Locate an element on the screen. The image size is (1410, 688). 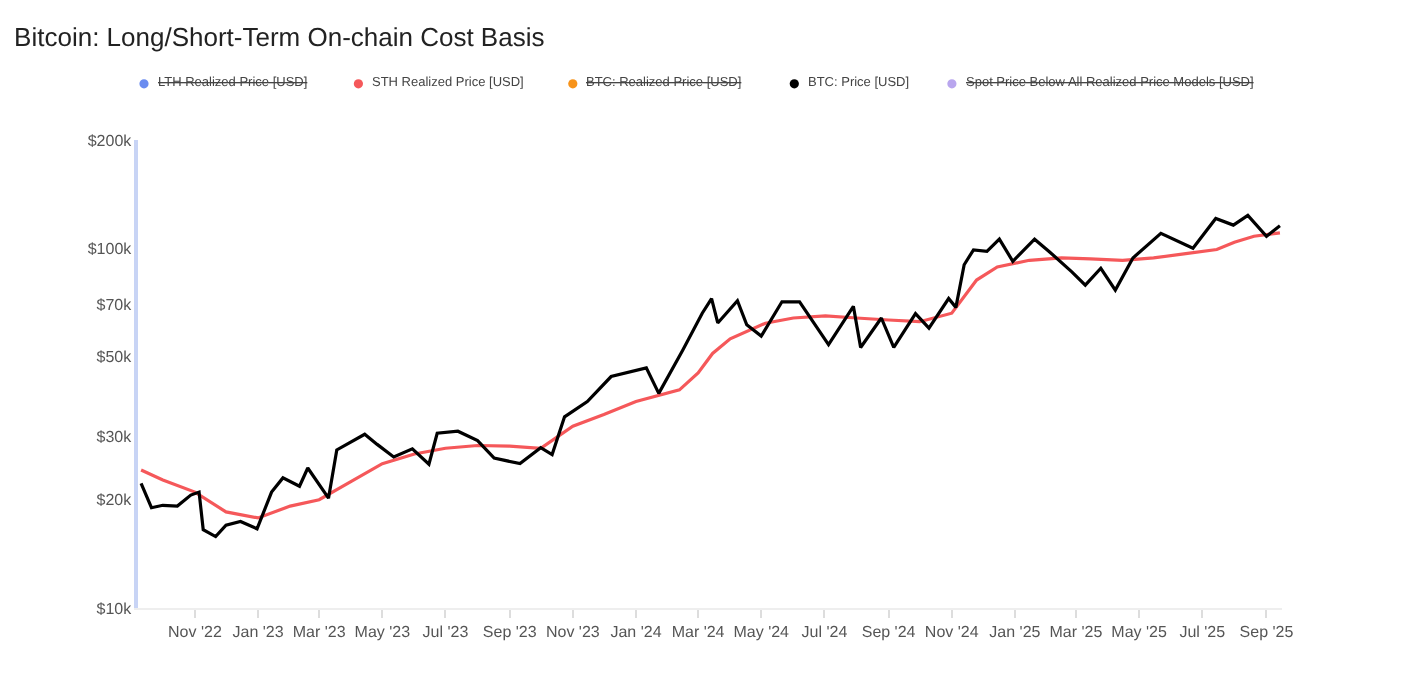
x-tick-label: Jan '25 is located at coordinates (1015, 632).